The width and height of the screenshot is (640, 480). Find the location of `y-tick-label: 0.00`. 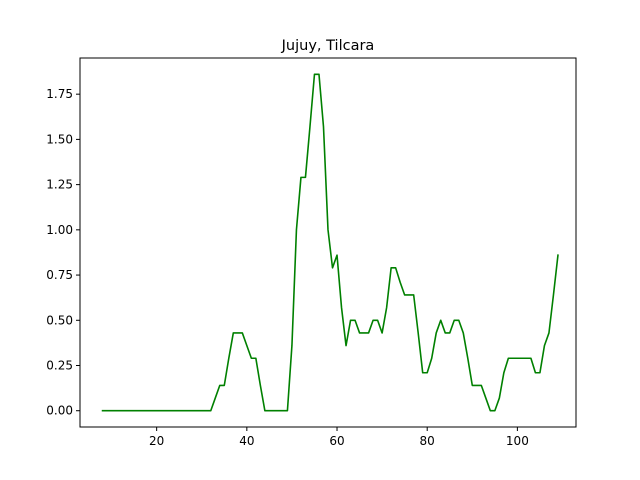

y-tick-label: 0.00 is located at coordinates (59, 411).